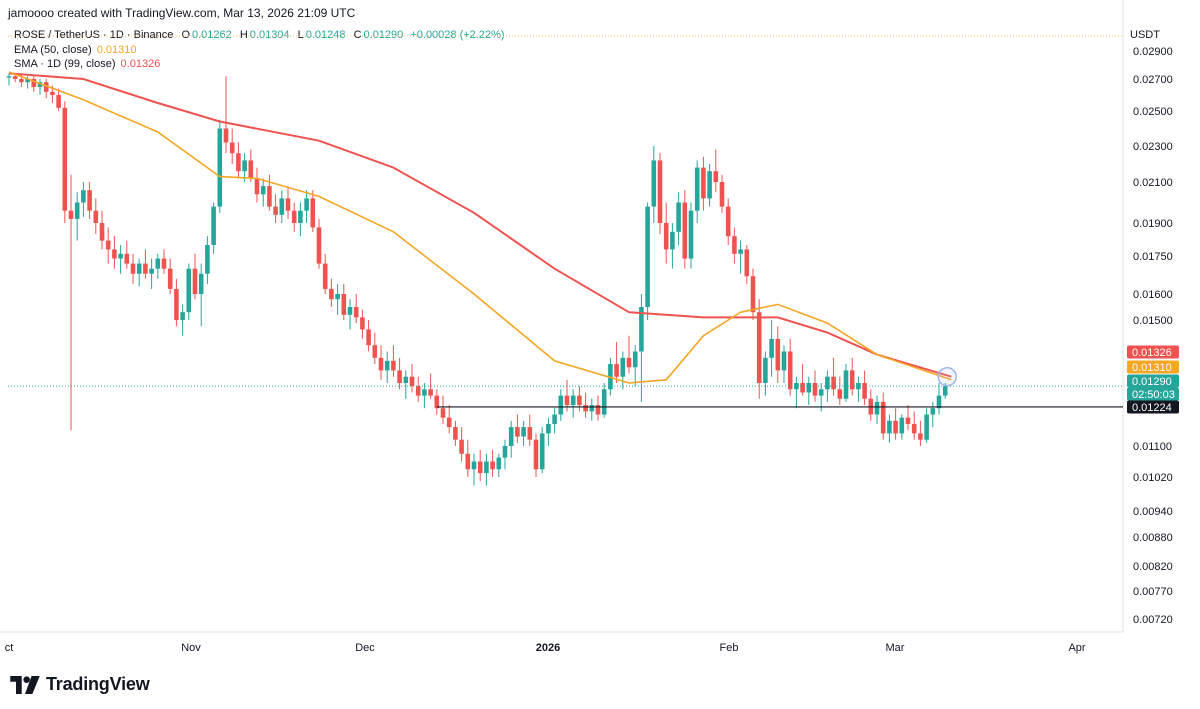 The image size is (1200, 709). I want to click on price-tick-label: 0.02900, so click(1153, 52).